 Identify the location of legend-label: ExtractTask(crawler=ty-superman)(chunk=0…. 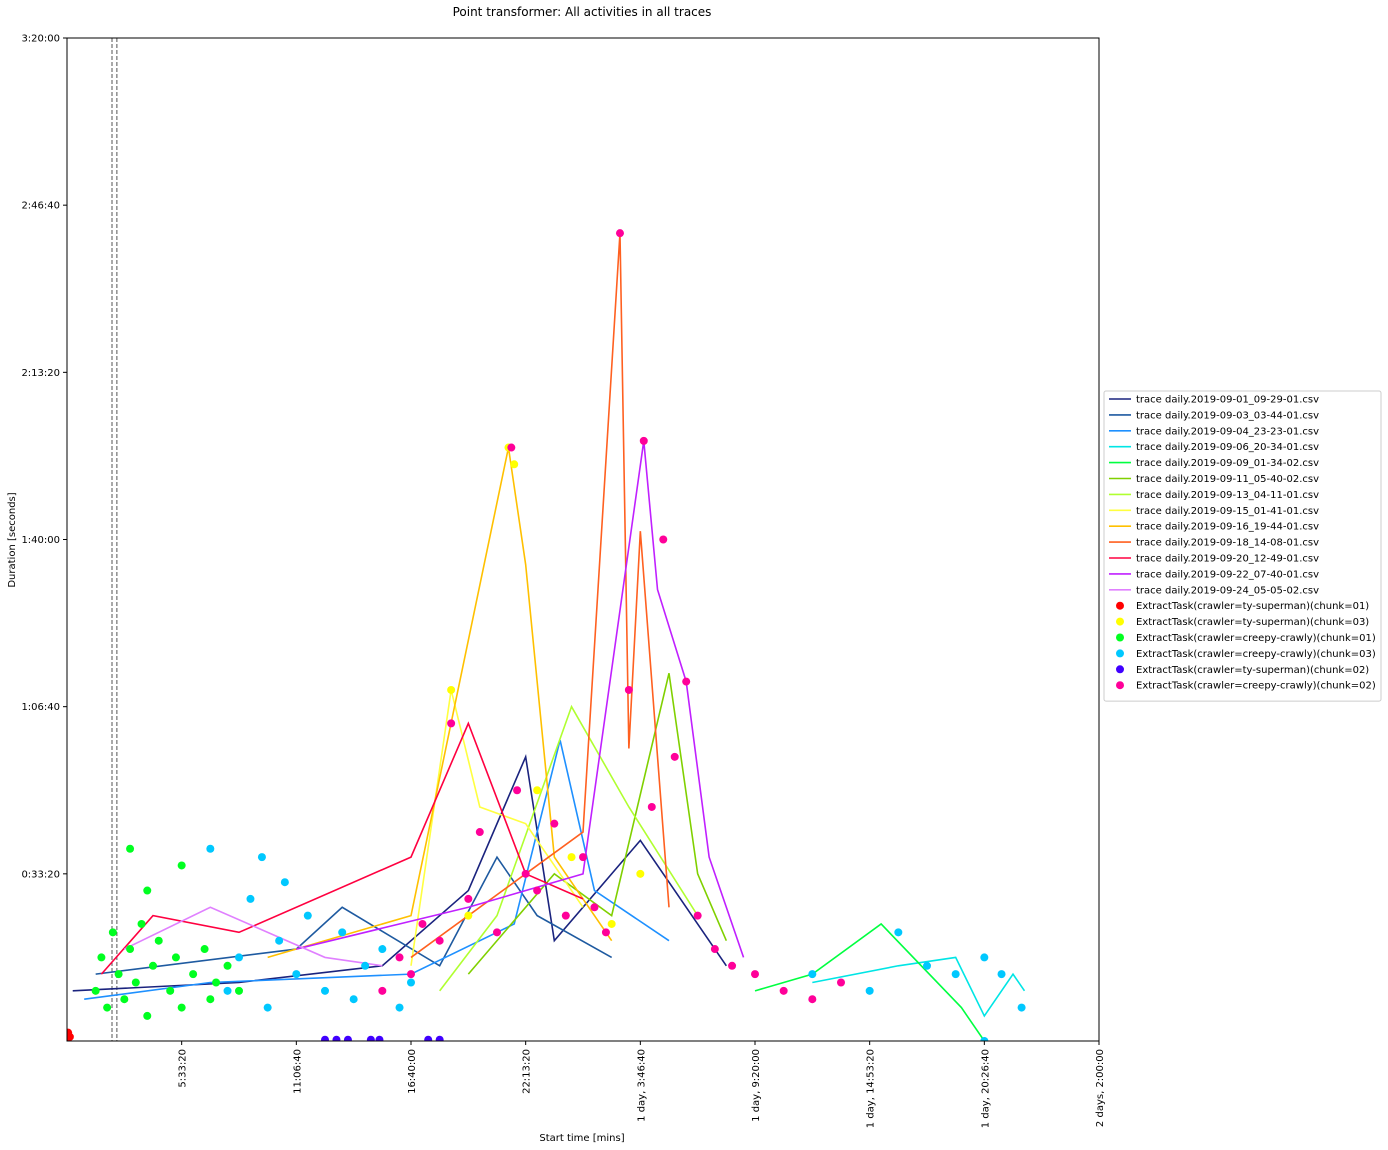
(1252, 606).